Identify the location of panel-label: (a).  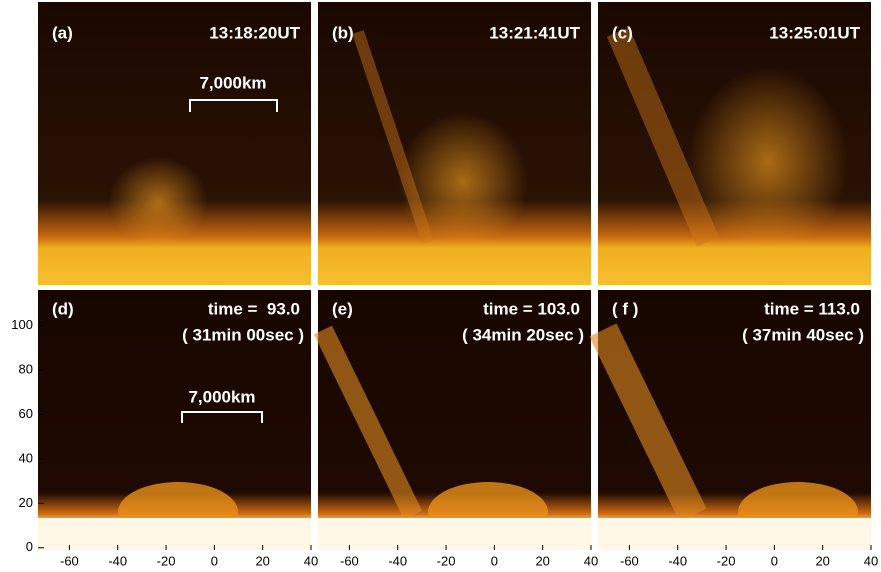
(62, 32).